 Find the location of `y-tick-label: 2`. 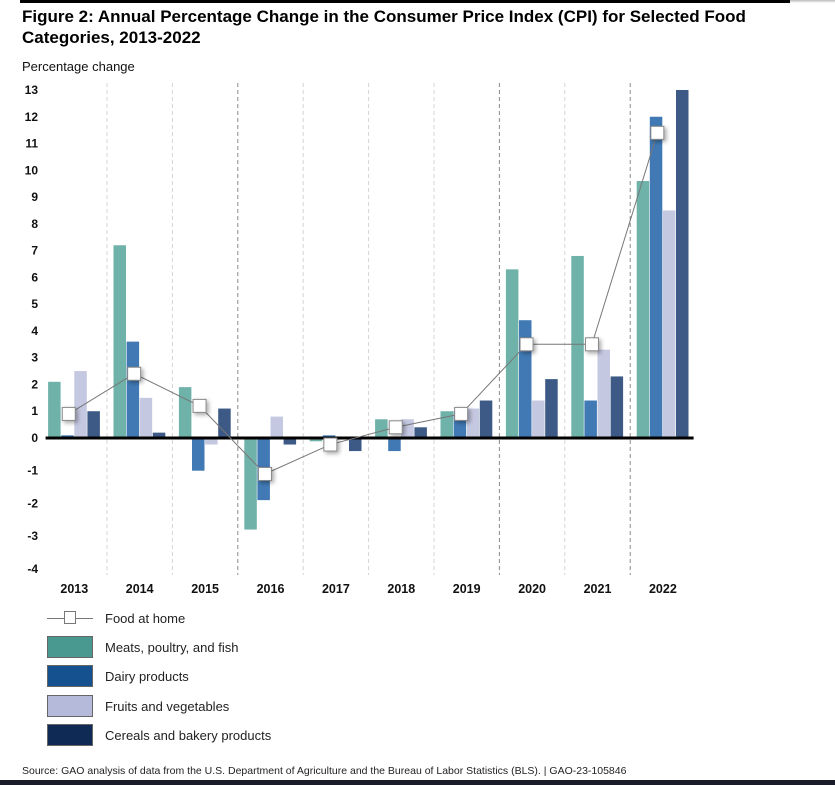

y-tick-label: 2 is located at coordinates (34, 384).